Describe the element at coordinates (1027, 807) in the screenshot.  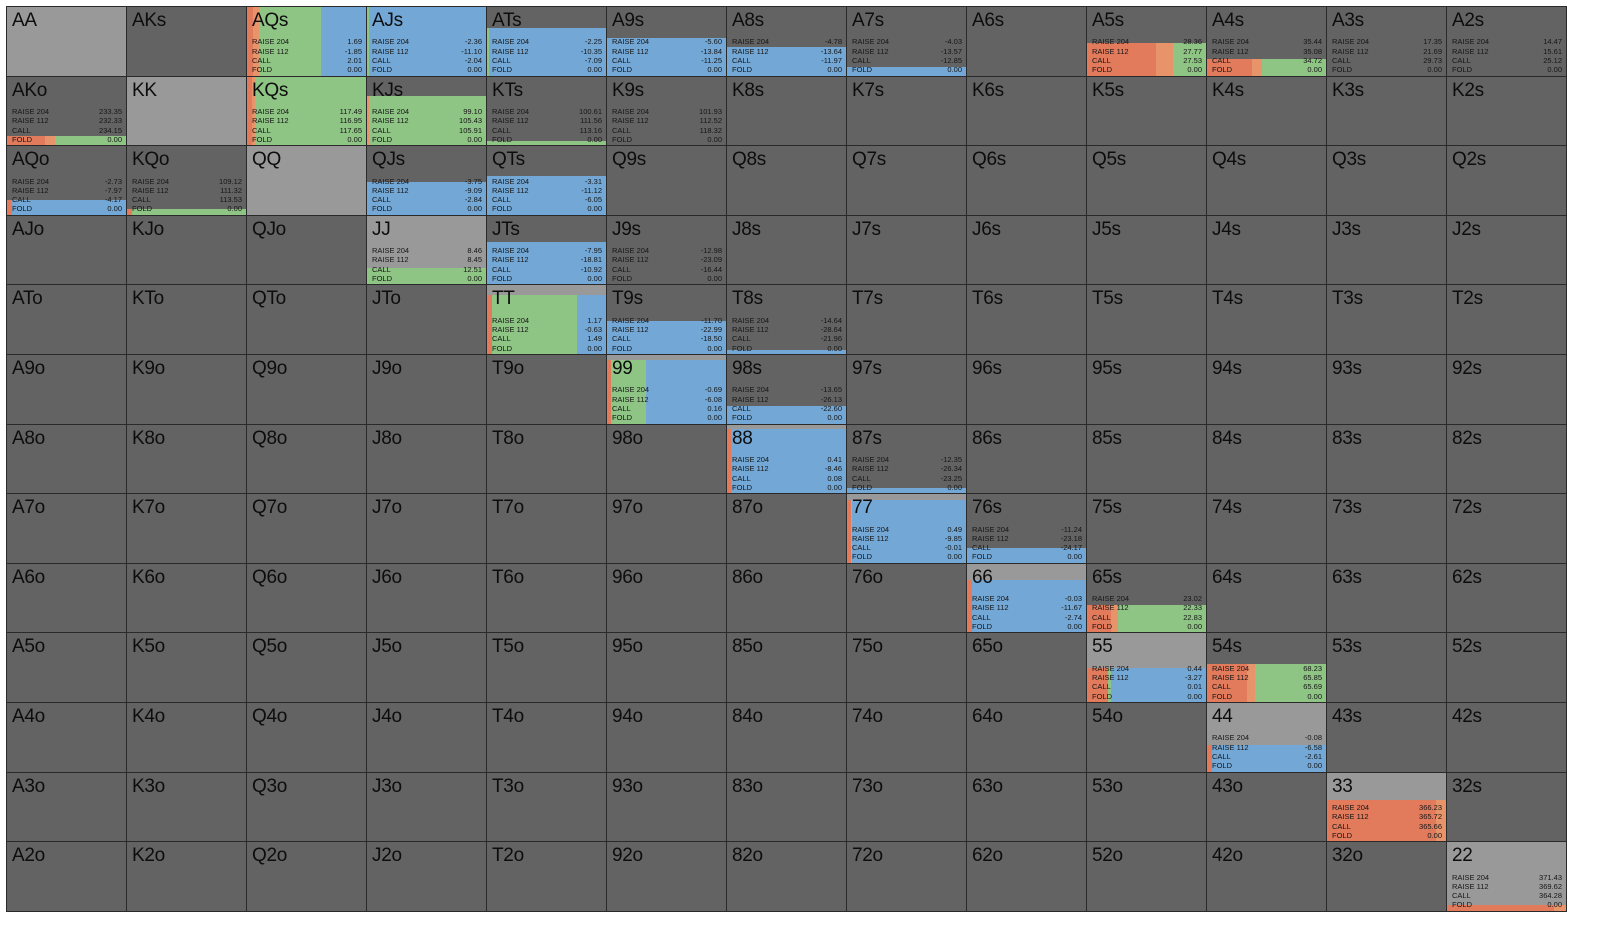
I see `hand-cell-63o: 63o` at that location.